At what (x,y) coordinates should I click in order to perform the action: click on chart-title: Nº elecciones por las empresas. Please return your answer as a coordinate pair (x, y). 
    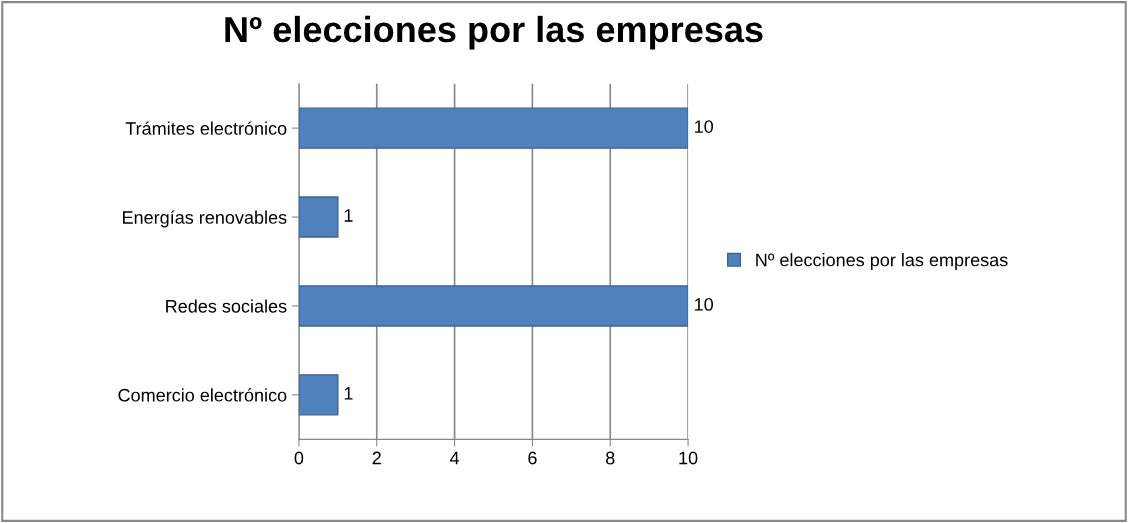
    Looking at the image, I should click on (494, 32).